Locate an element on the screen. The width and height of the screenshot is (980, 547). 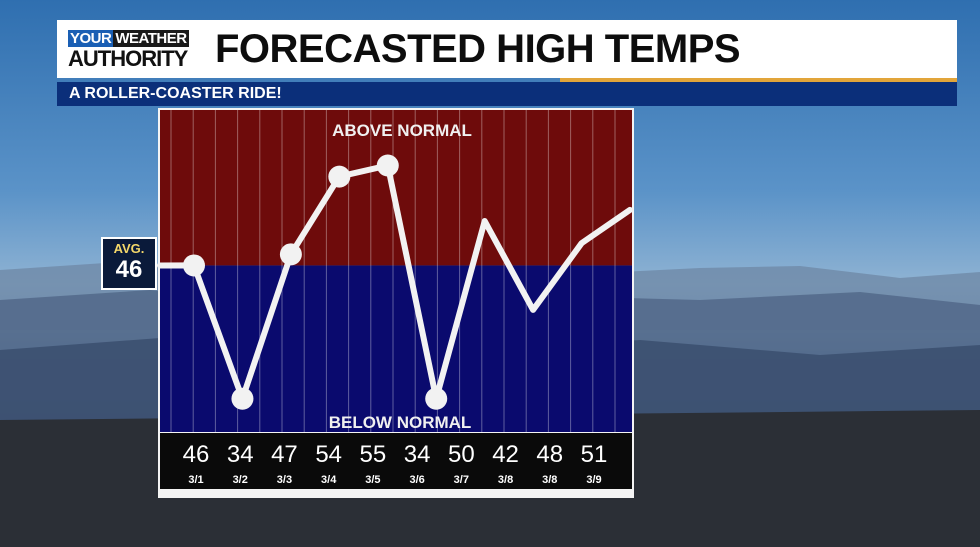
date-tick-label: 3/7 is located at coordinates (461, 480).